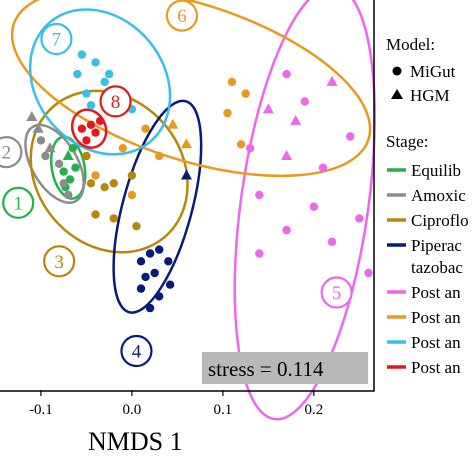  I want to click on ellipse-label-4: 4, so click(136, 351).